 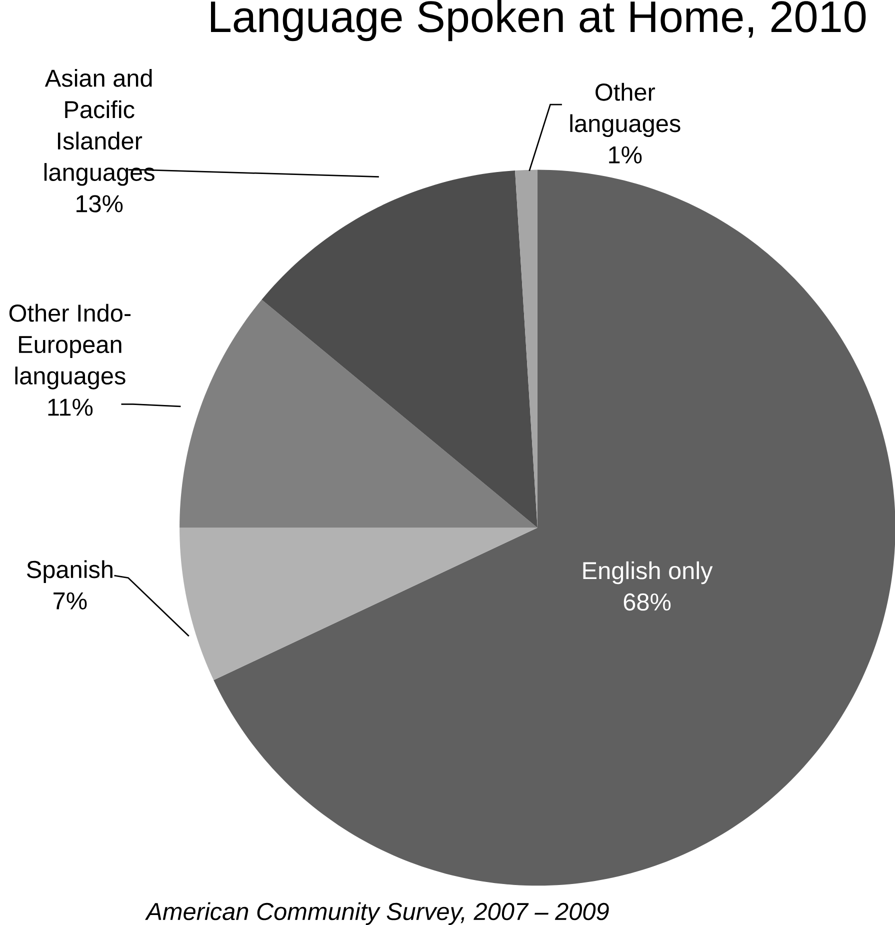 I want to click on data-label: 13%, so click(x=99, y=203).